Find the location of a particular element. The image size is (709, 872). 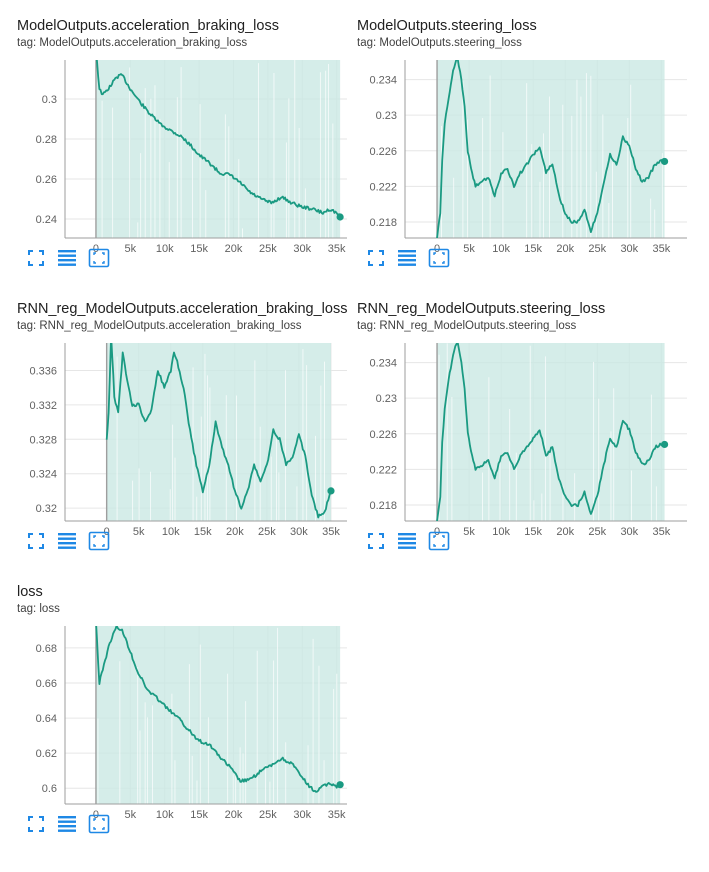

x-tick-label: 25k is located at coordinates (268, 815).